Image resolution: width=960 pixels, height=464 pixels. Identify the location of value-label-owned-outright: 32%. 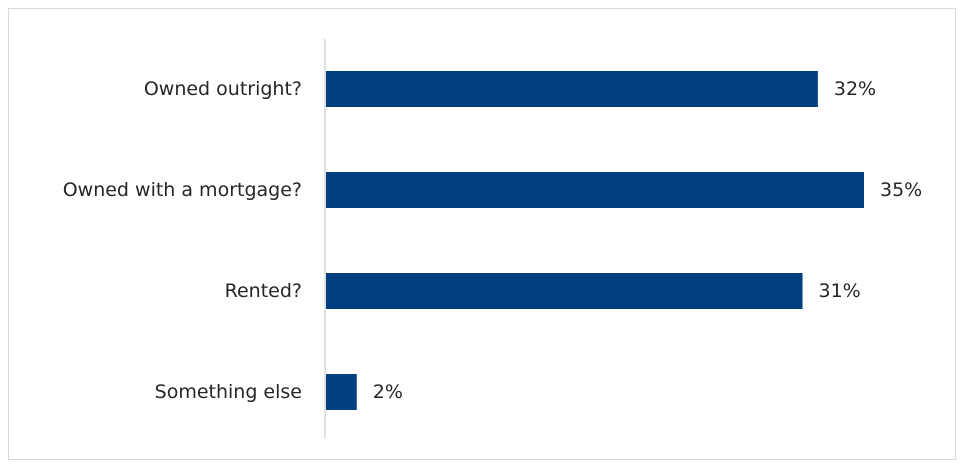
(855, 89).